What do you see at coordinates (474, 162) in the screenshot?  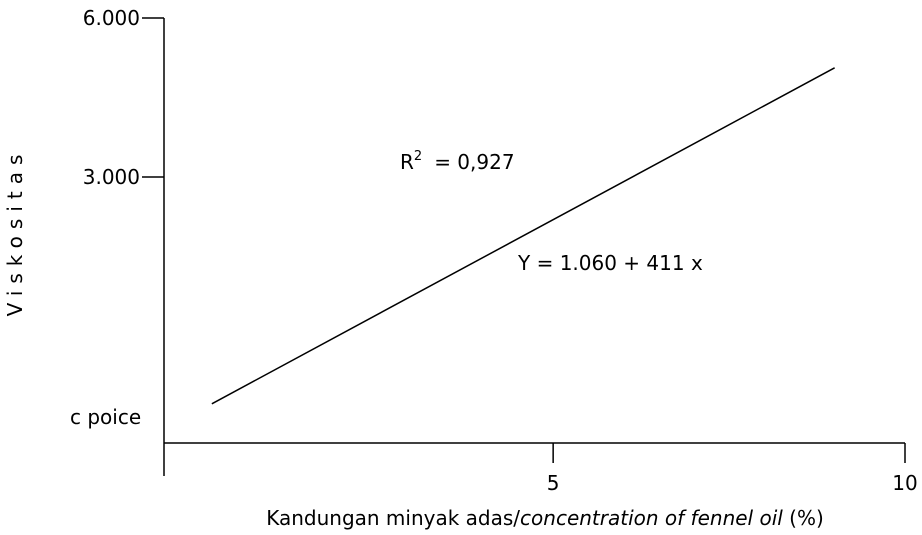 I see `annotation-text: = 0,927` at bounding box center [474, 162].